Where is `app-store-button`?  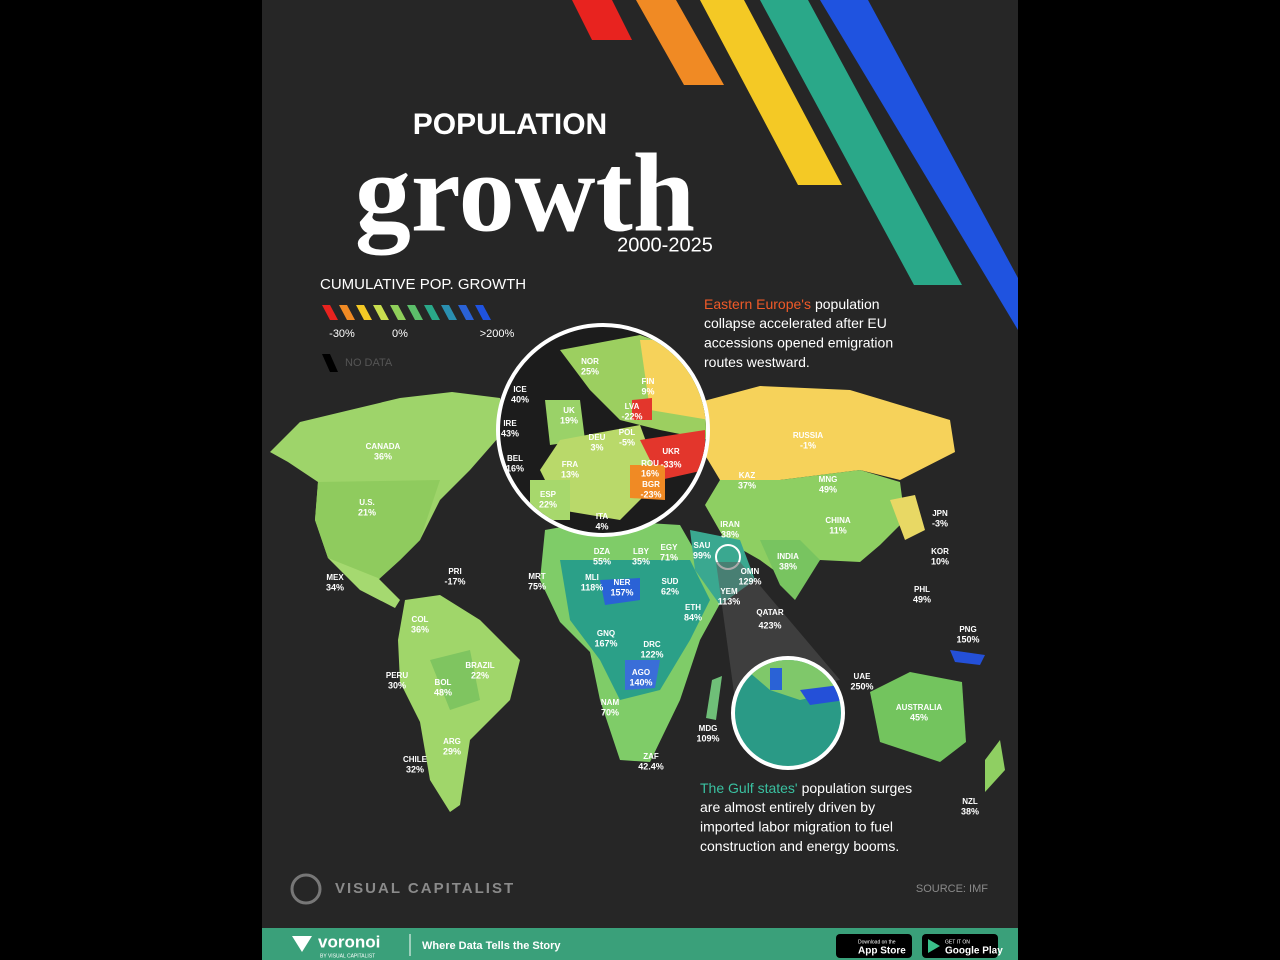 app-store-button is located at coordinates (874, 946).